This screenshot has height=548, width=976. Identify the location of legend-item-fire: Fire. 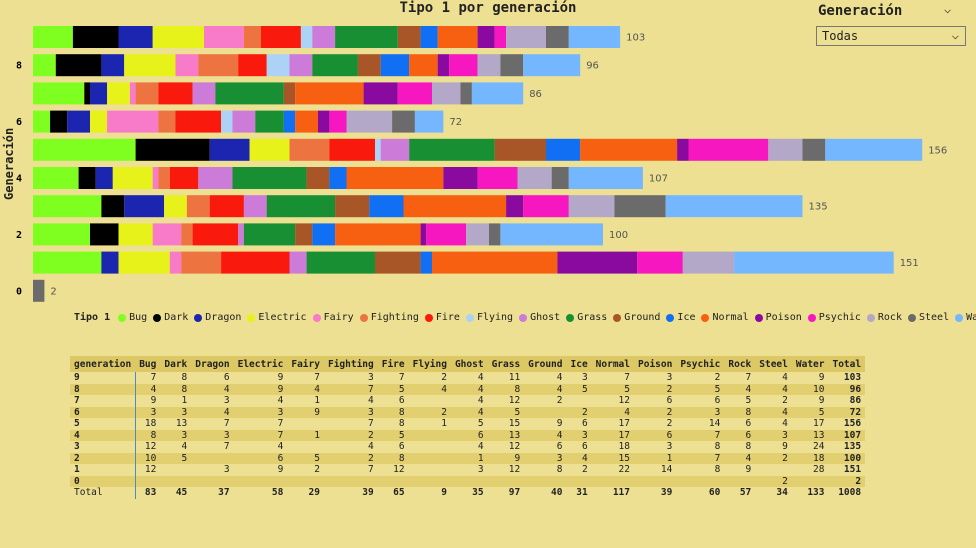
(442, 317).